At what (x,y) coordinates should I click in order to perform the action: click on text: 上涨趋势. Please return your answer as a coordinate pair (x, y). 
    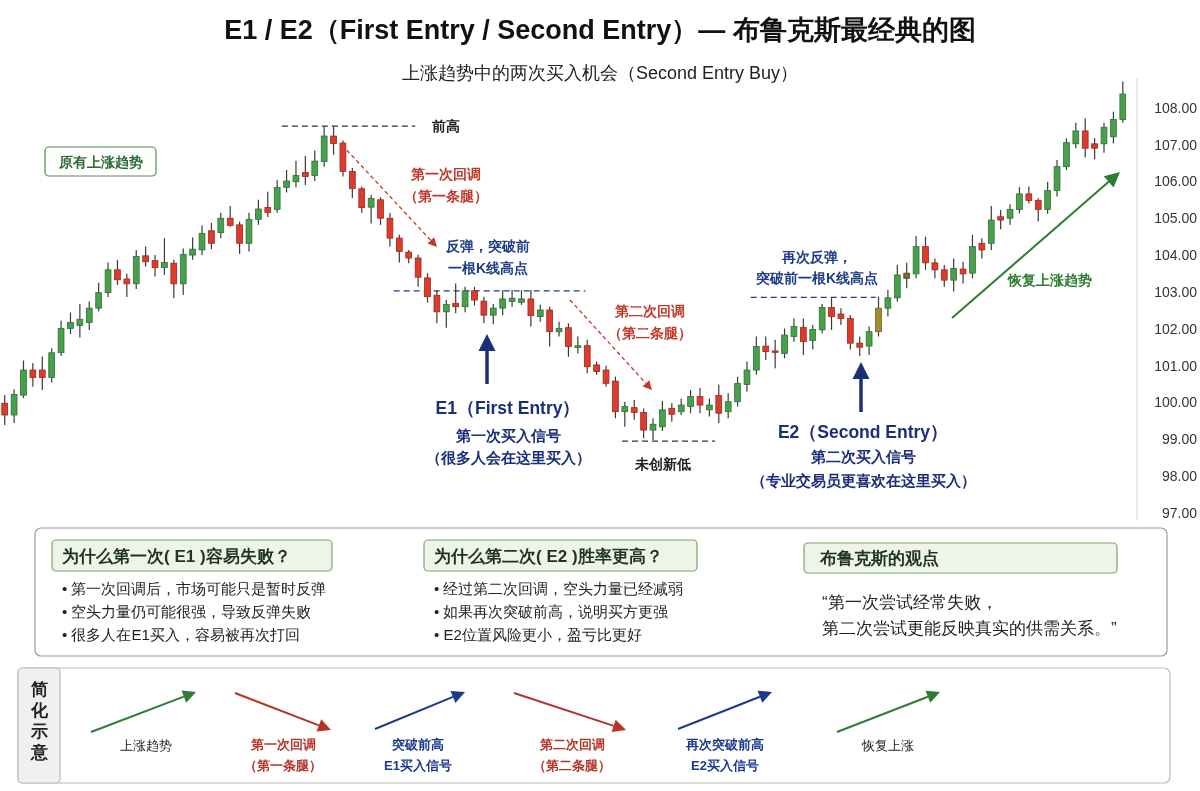
    Looking at the image, I should click on (146, 745).